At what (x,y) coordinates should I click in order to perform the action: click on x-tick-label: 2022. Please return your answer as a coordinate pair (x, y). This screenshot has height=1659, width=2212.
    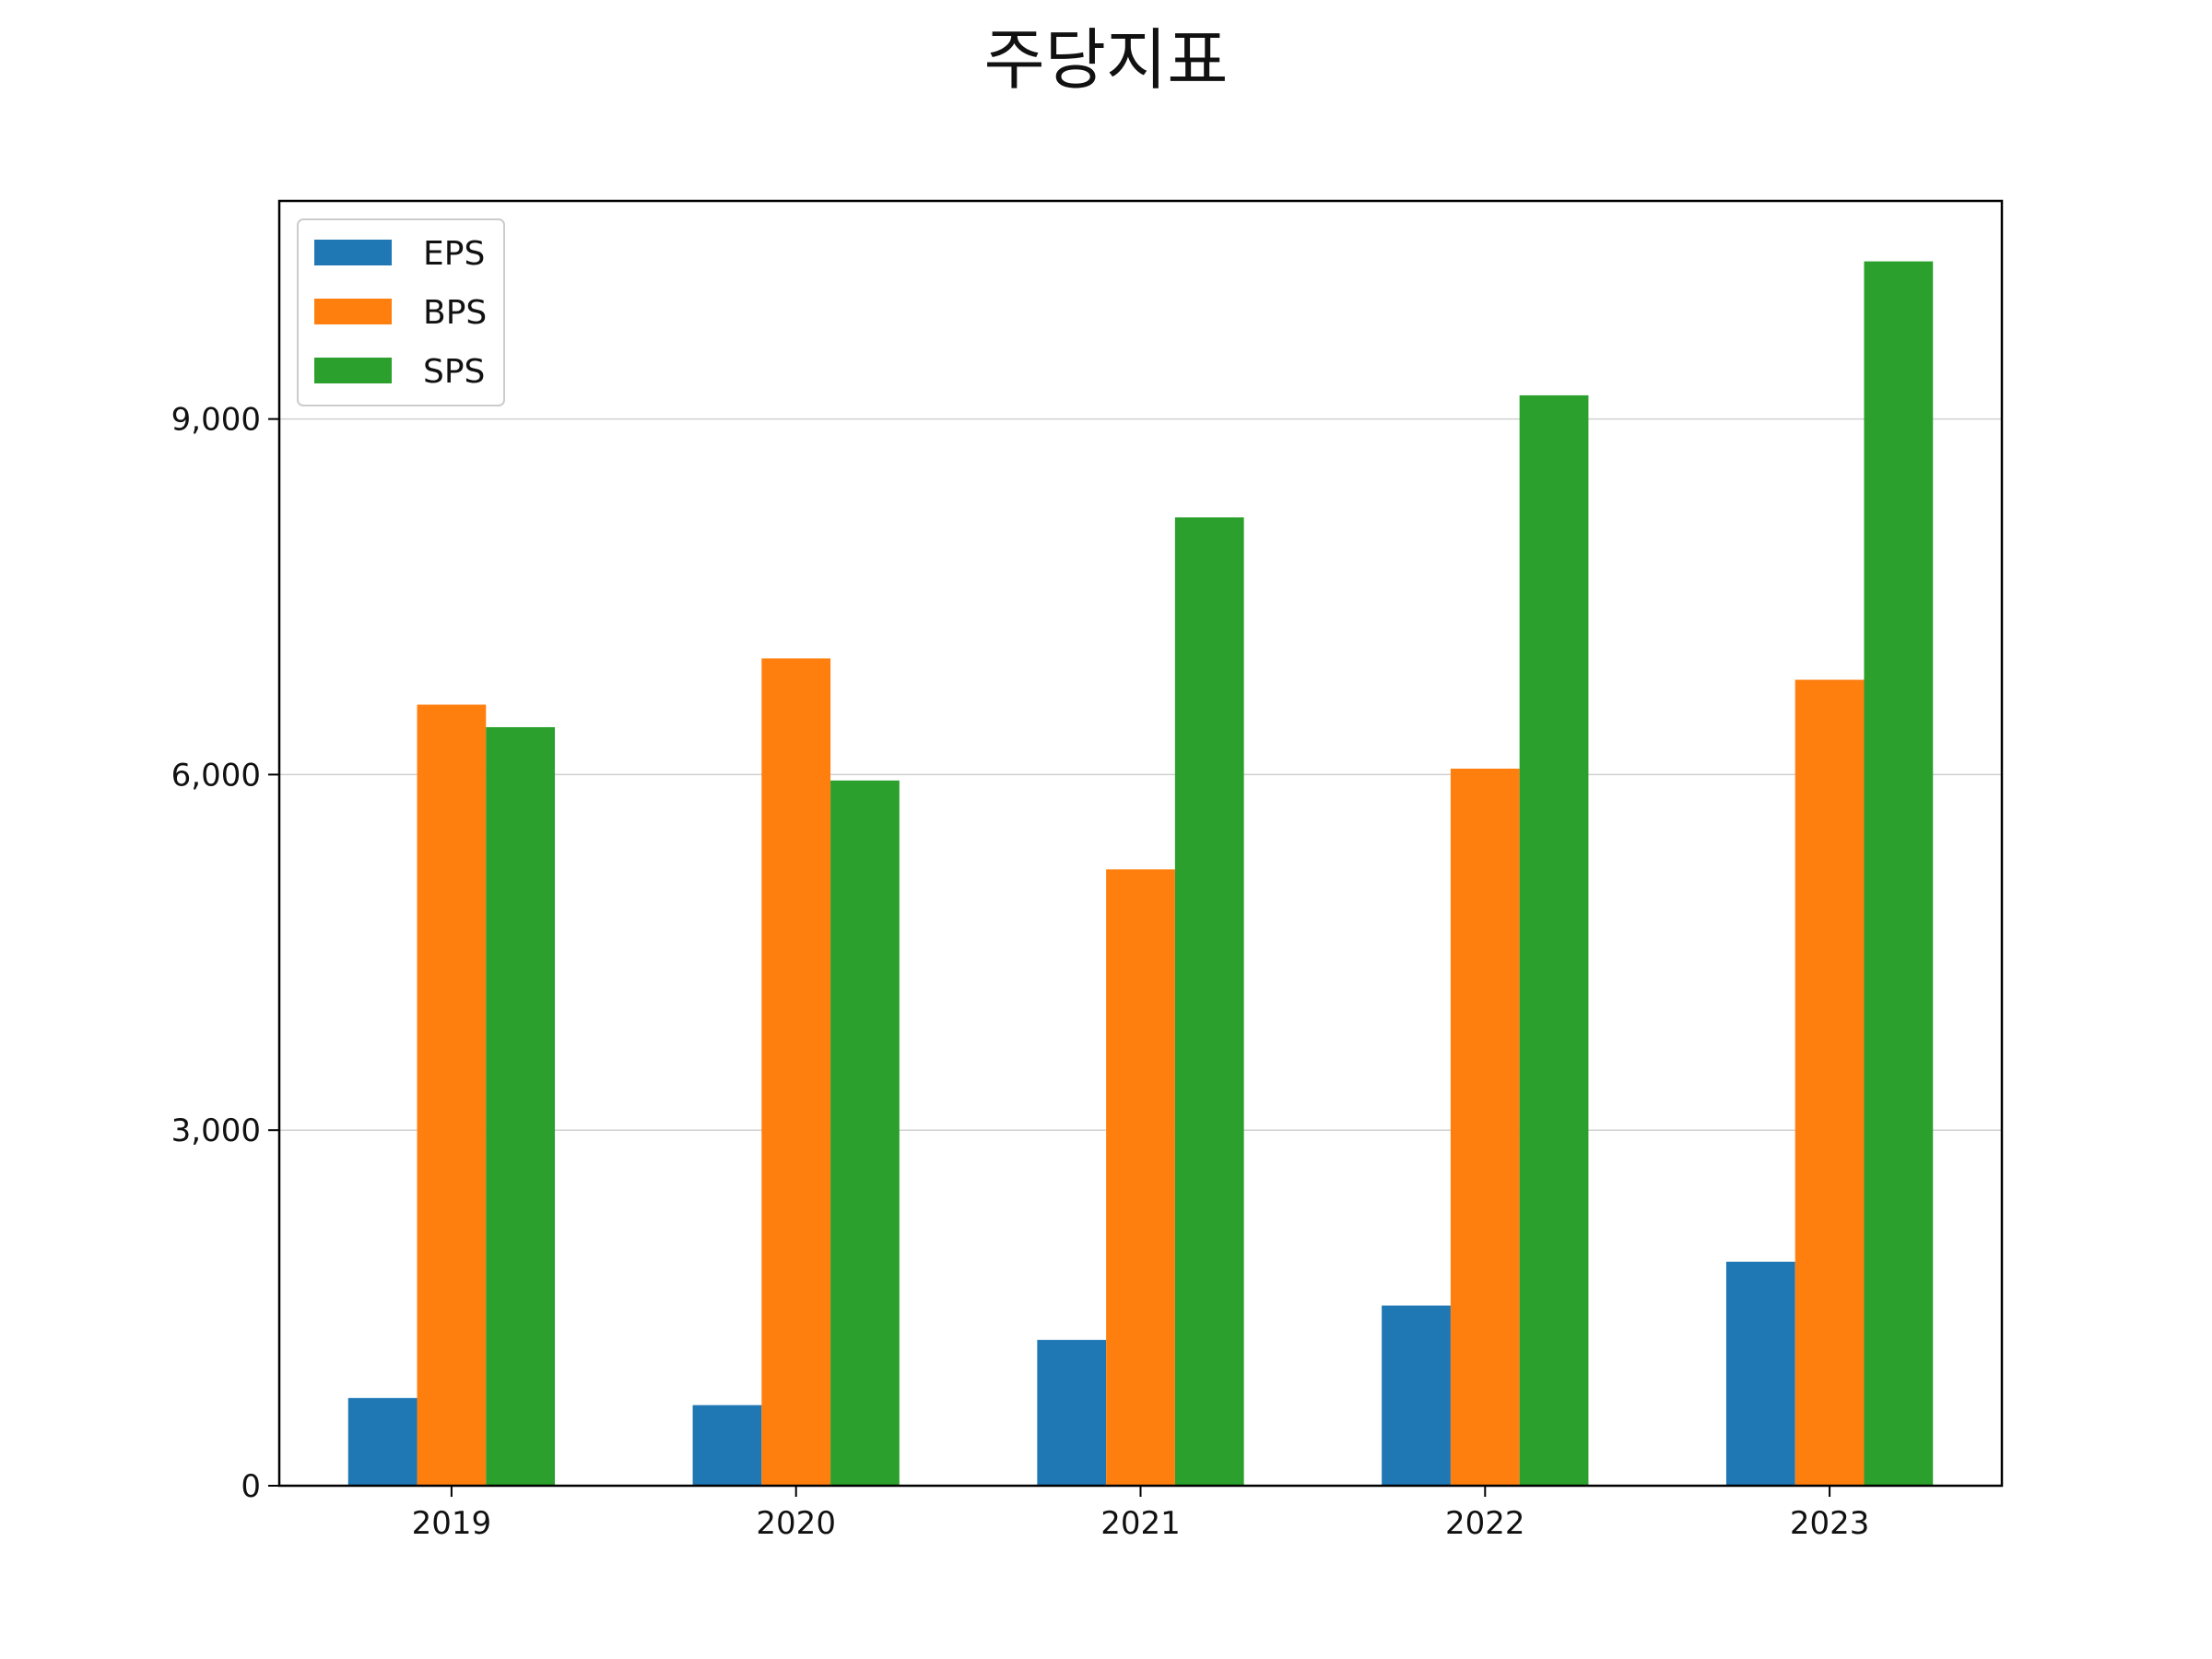
    Looking at the image, I should click on (1485, 1523).